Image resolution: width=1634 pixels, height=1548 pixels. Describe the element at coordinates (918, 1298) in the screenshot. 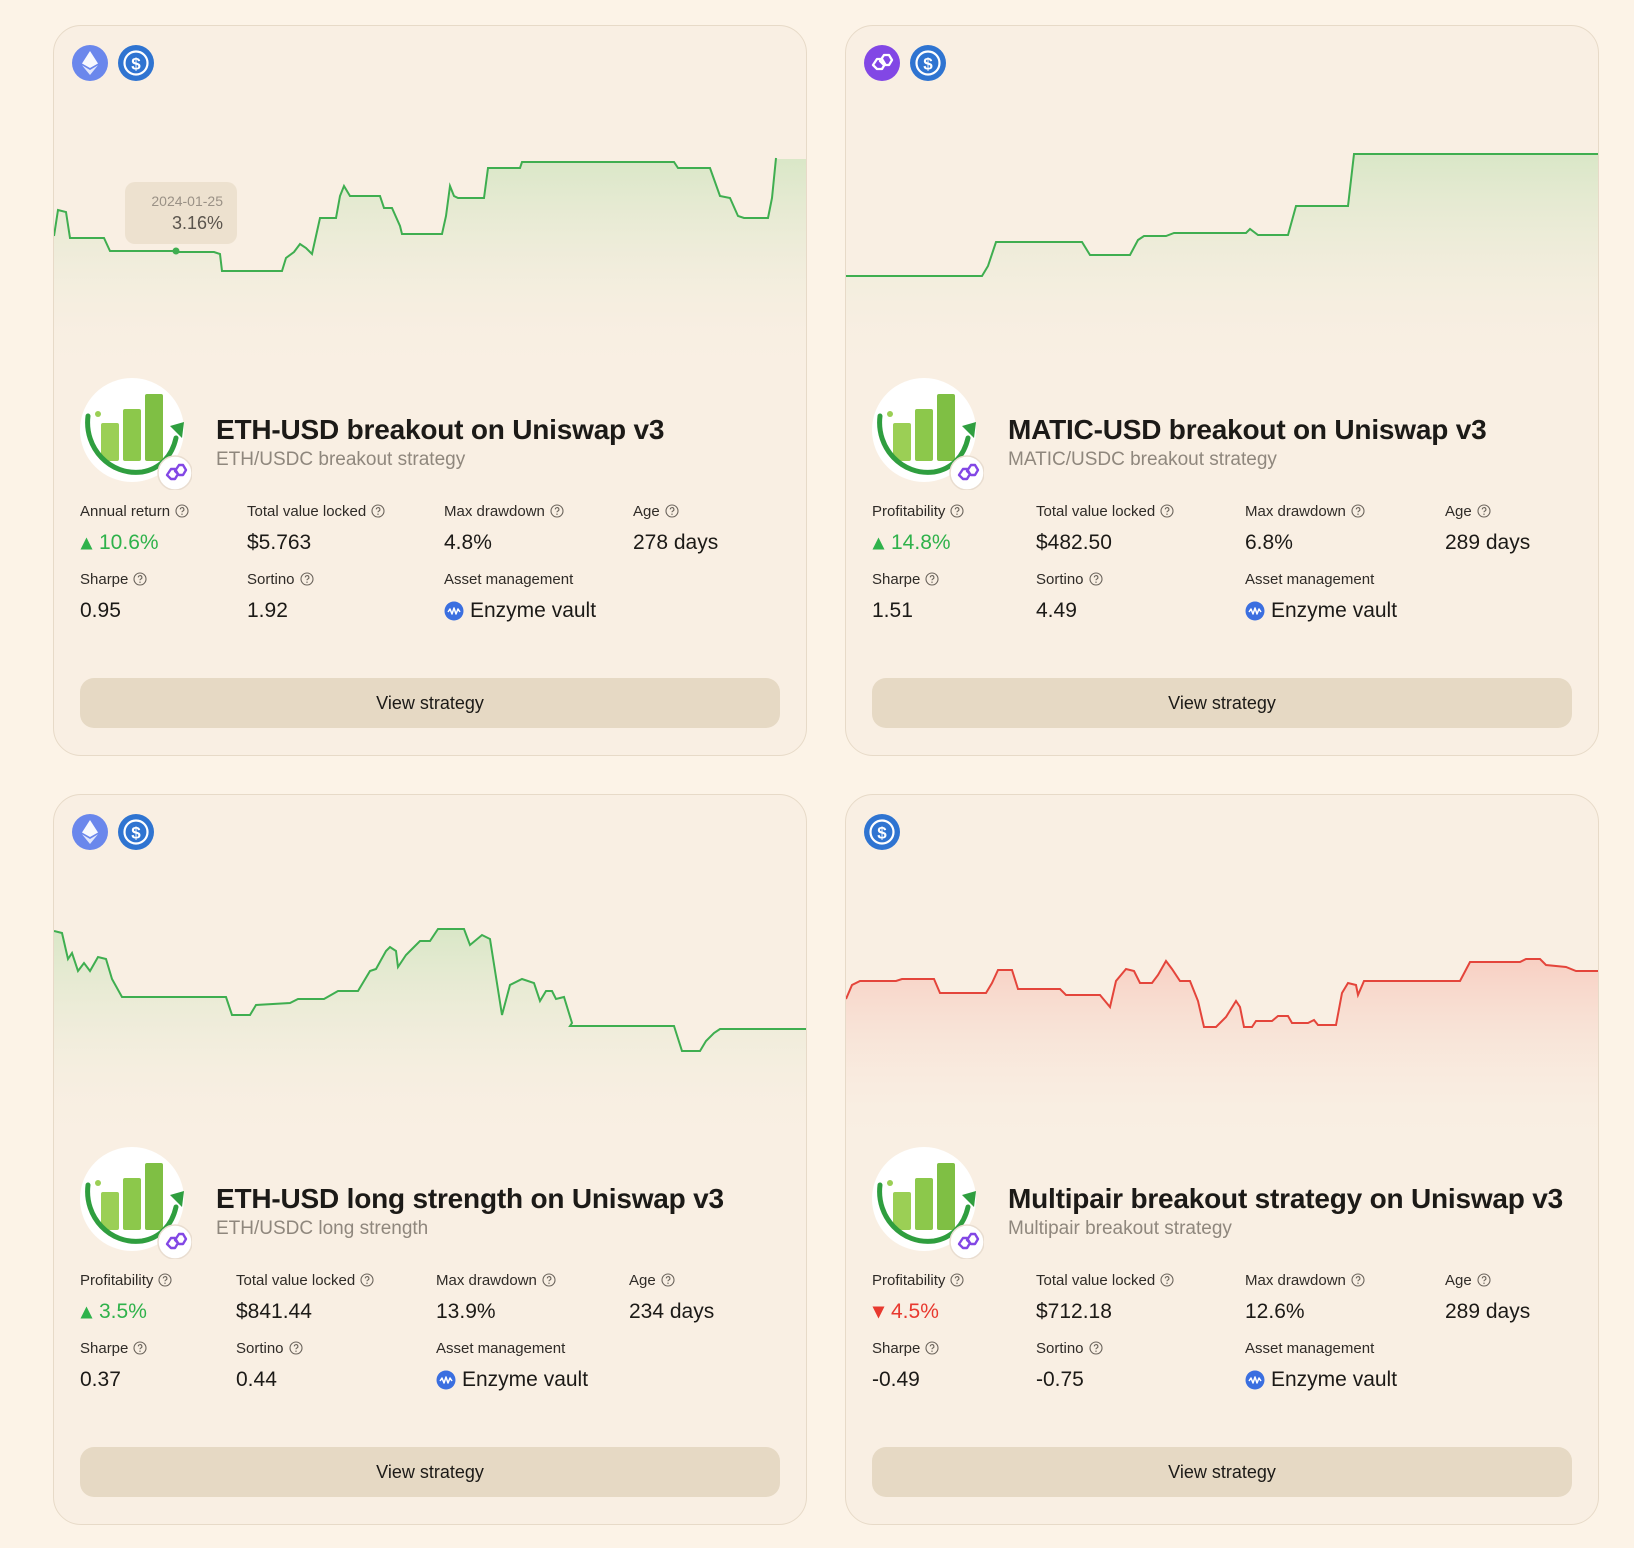

I see `metric-profitability: Profitability 4.5%` at that location.